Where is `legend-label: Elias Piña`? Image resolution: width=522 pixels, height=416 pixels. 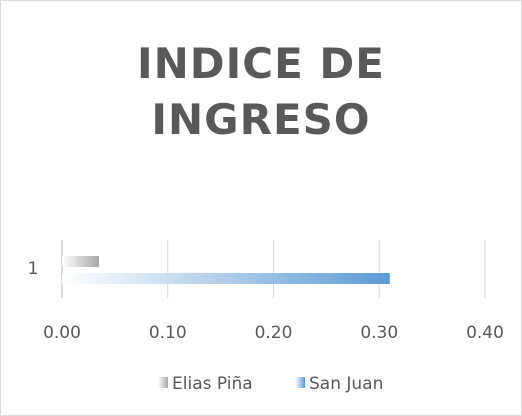
legend-label: Elias Piña is located at coordinates (212, 384).